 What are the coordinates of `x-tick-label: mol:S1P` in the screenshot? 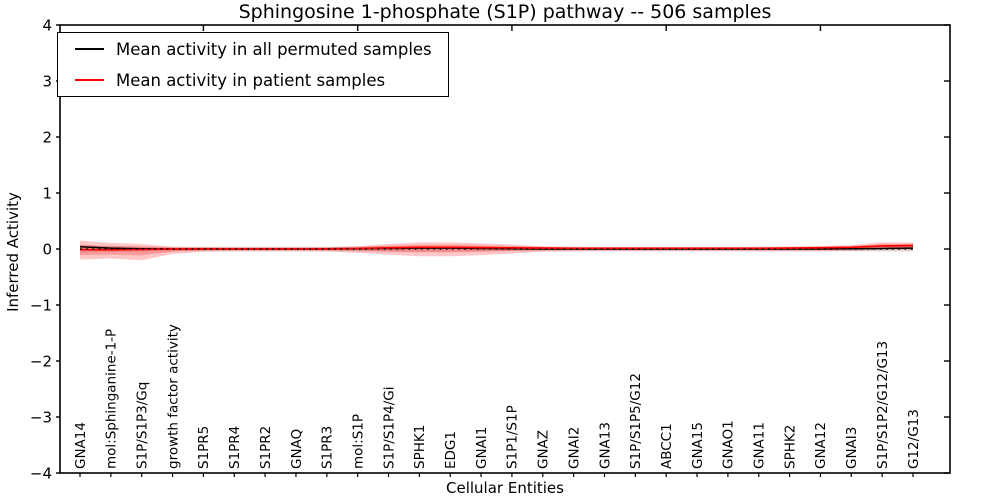 It's located at (358, 441).